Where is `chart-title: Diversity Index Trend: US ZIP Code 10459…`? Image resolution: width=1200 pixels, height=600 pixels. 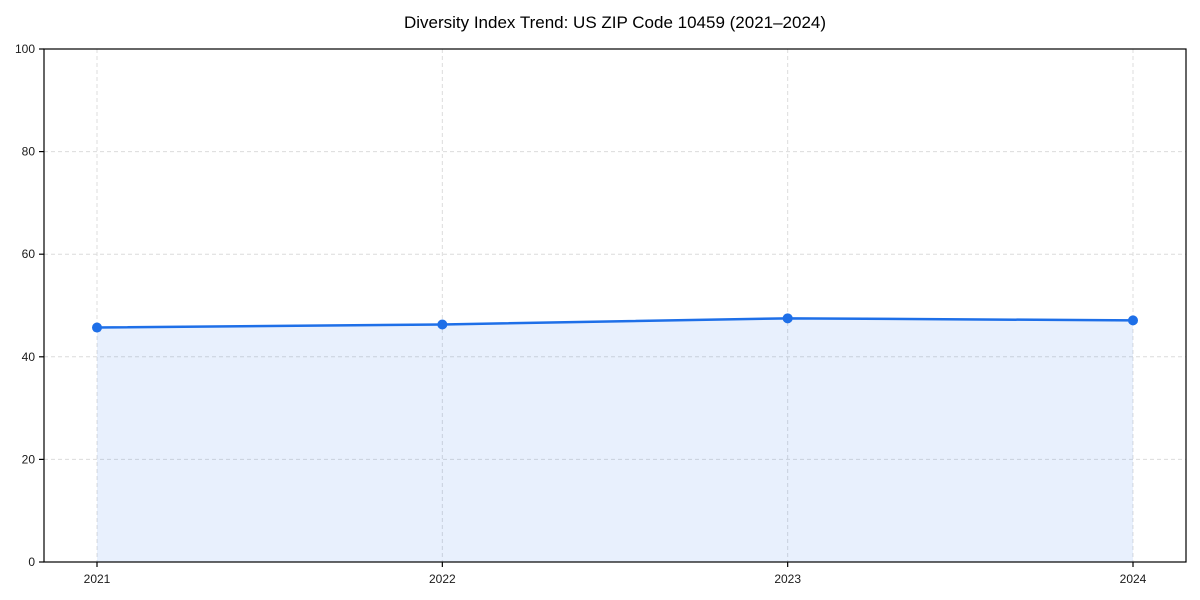 chart-title: Diversity Index Trend: US ZIP Code 10459… is located at coordinates (615, 22).